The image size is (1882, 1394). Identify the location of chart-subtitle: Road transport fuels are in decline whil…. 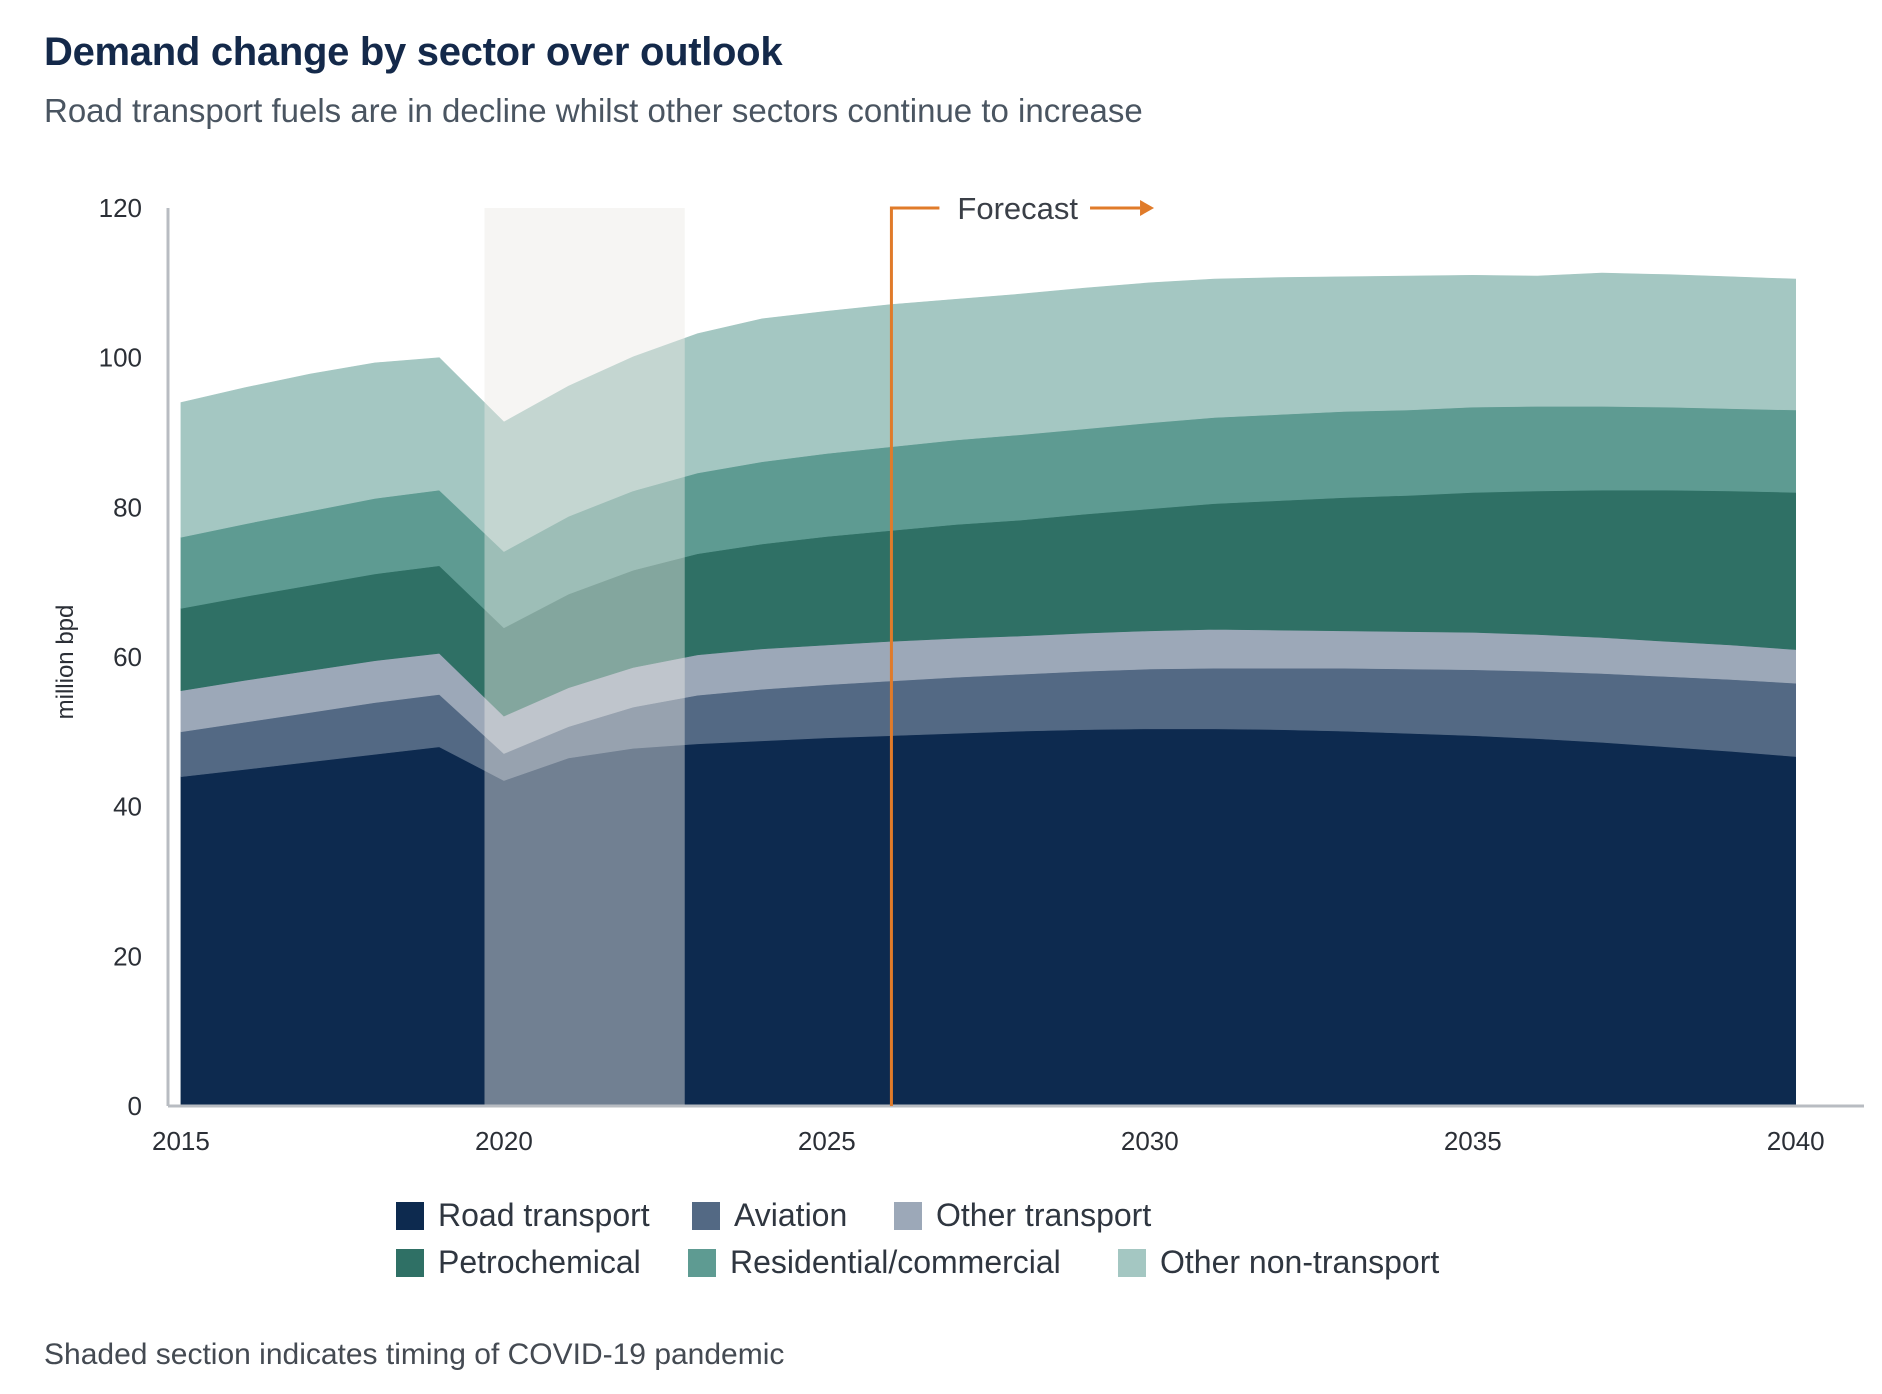
(593, 110).